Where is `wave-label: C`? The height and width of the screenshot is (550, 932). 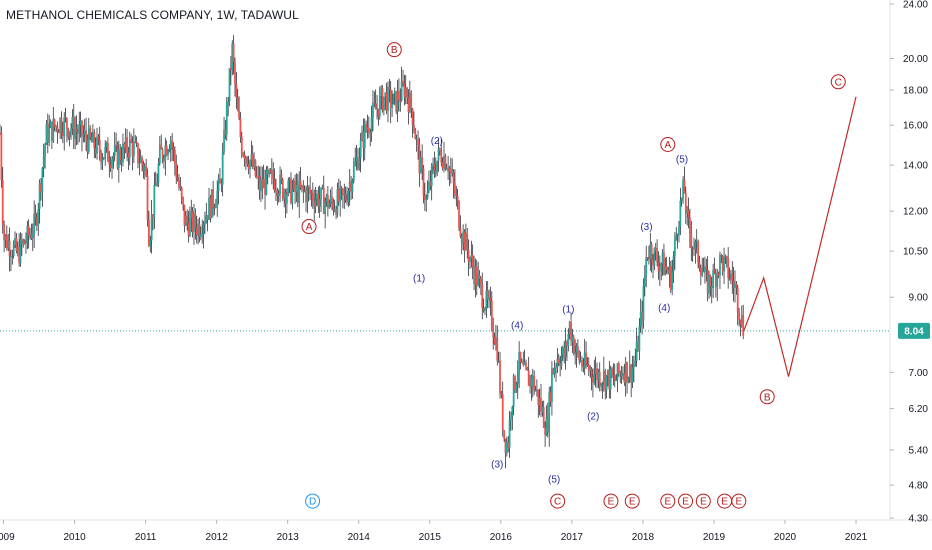
wave-label: C is located at coordinates (557, 502).